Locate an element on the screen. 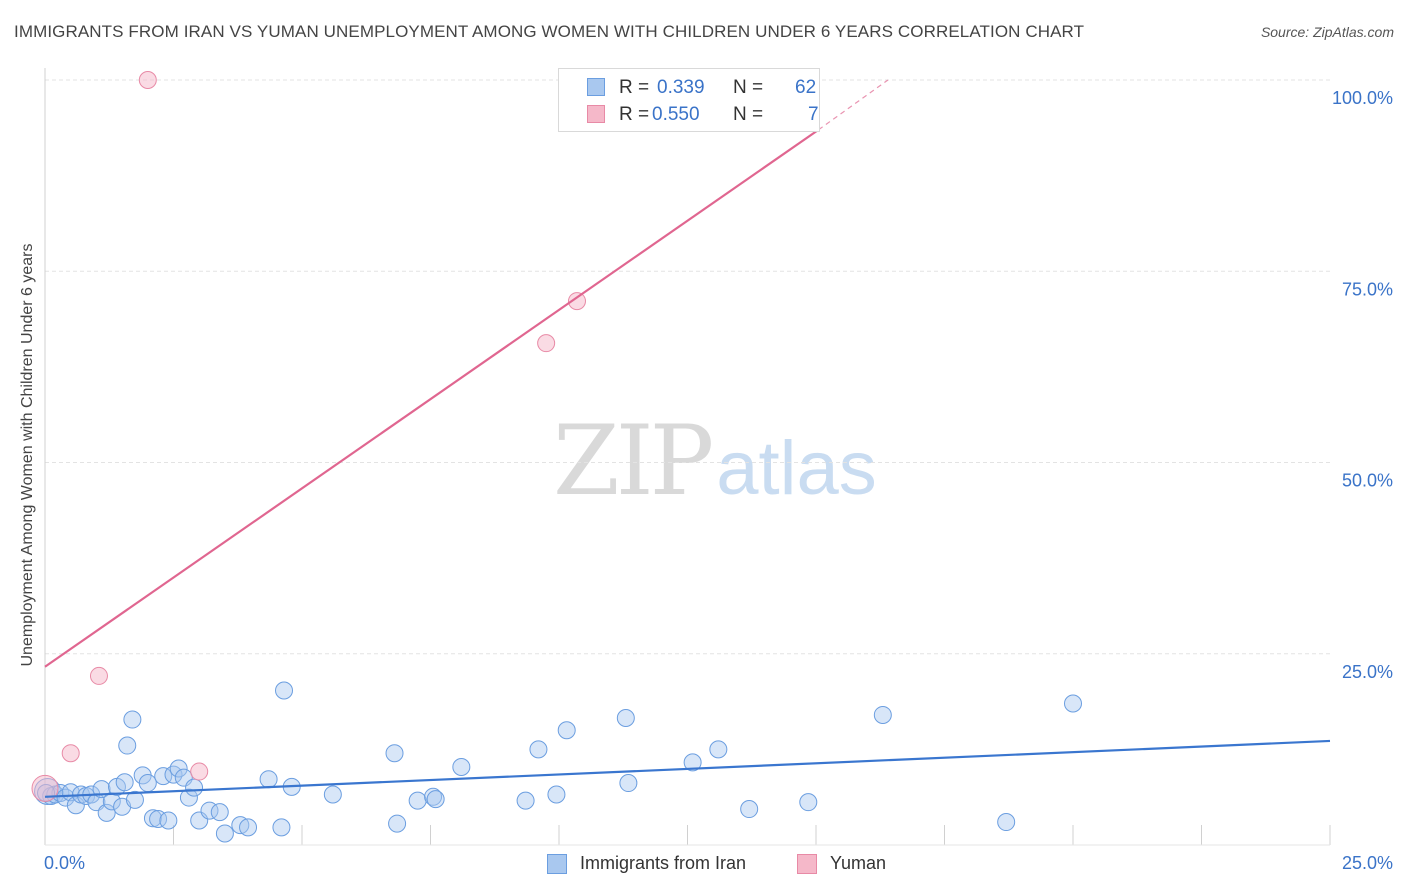 The height and width of the screenshot is (892, 1406). y-tick-label: 50.0% is located at coordinates (1367, 481).